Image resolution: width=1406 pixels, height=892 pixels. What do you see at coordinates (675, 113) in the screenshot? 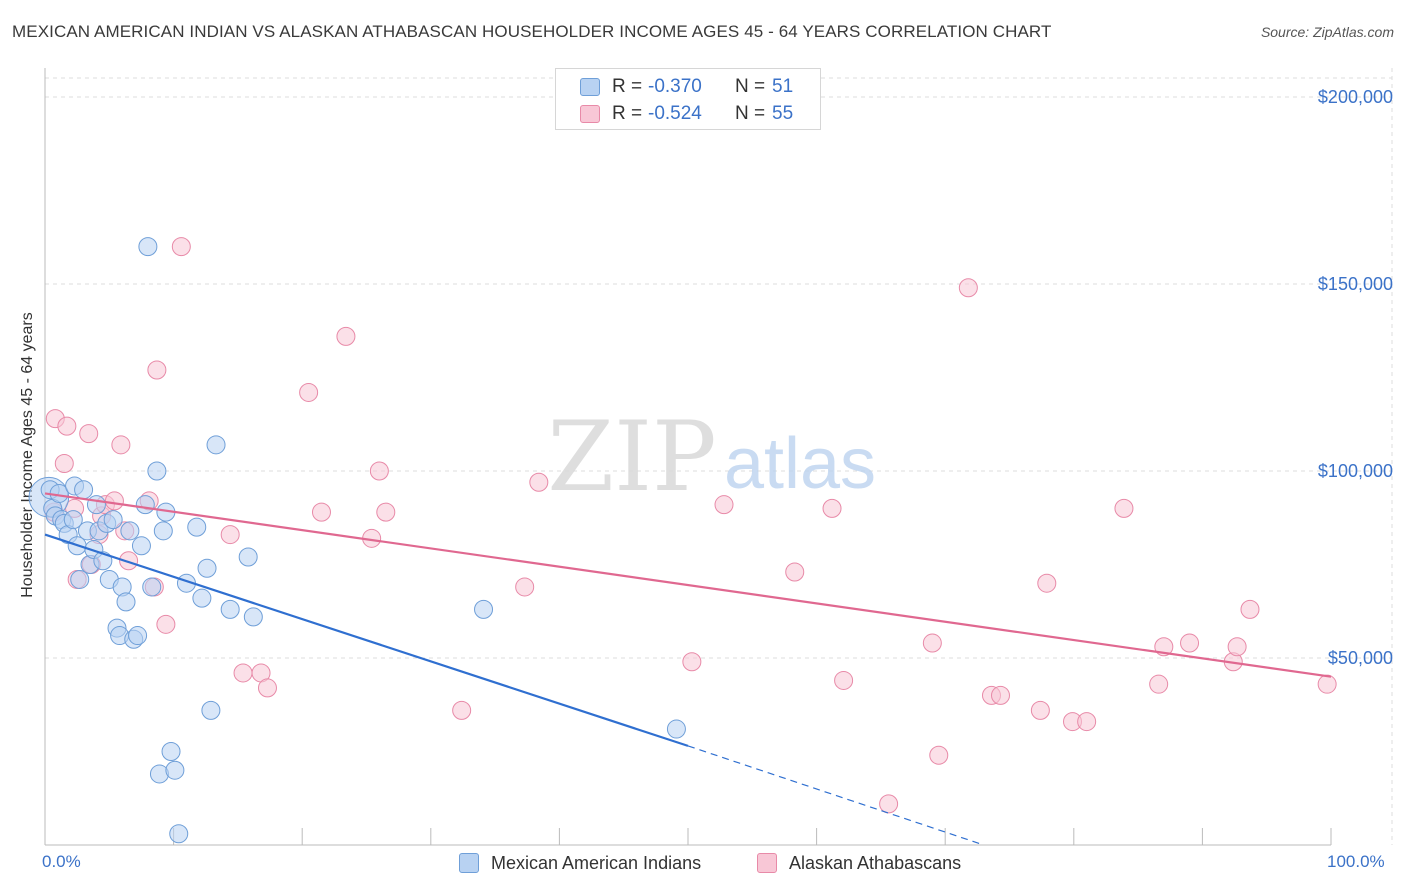
I see `legend-r-value: -0.524` at bounding box center [675, 113].